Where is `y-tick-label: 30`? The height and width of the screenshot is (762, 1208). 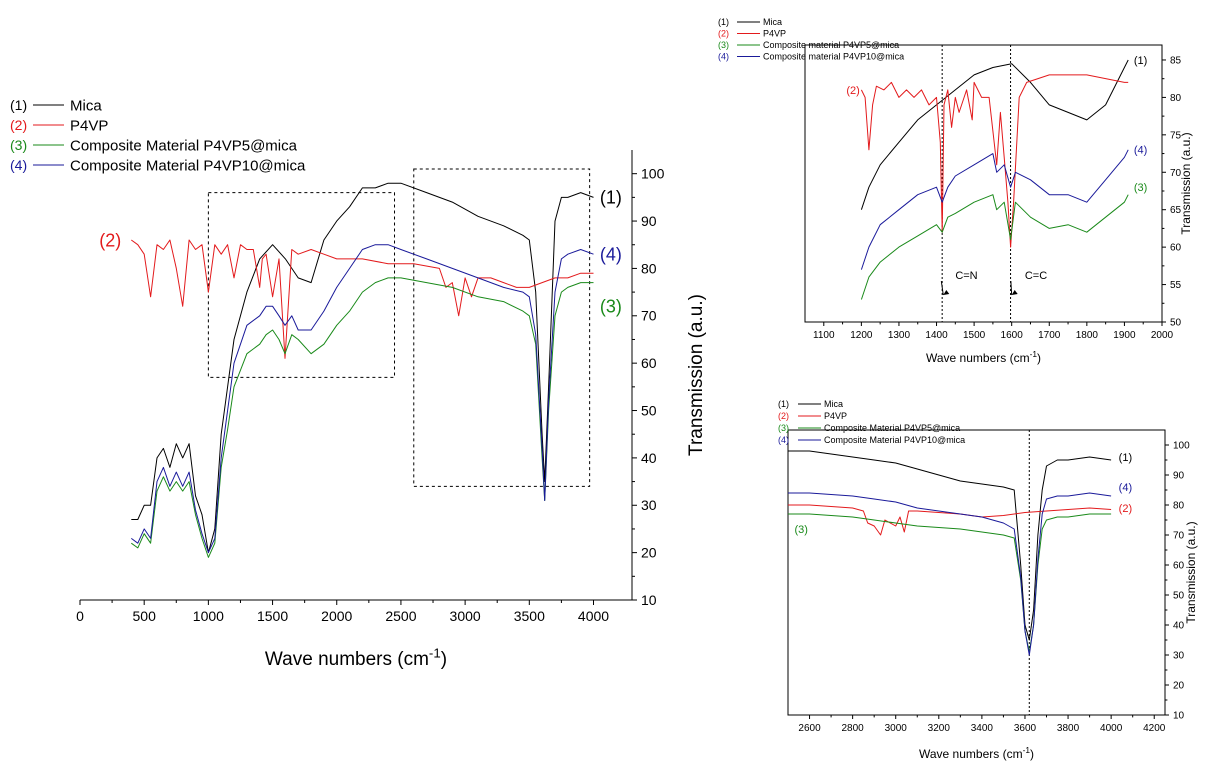
y-tick-label: 30 is located at coordinates (649, 505).